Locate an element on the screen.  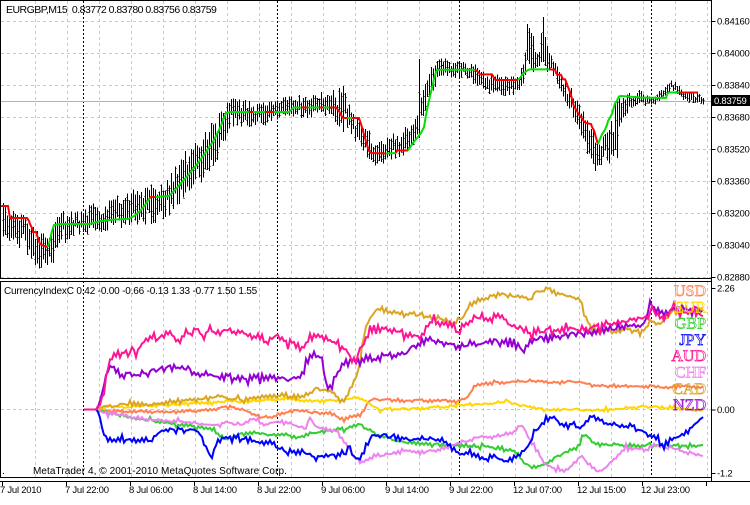
svg-text: -1.2 is located at coordinates (724, 474).